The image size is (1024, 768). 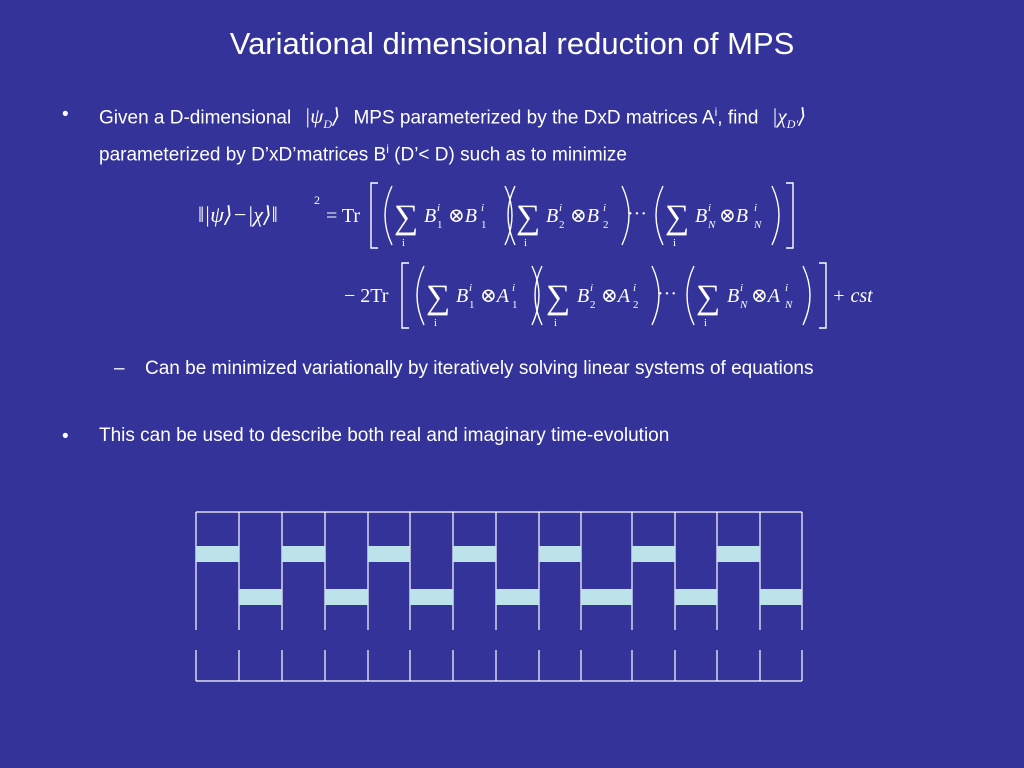 I want to click on ket-psi-D: |ψD⟩, so click(x=322, y=118).